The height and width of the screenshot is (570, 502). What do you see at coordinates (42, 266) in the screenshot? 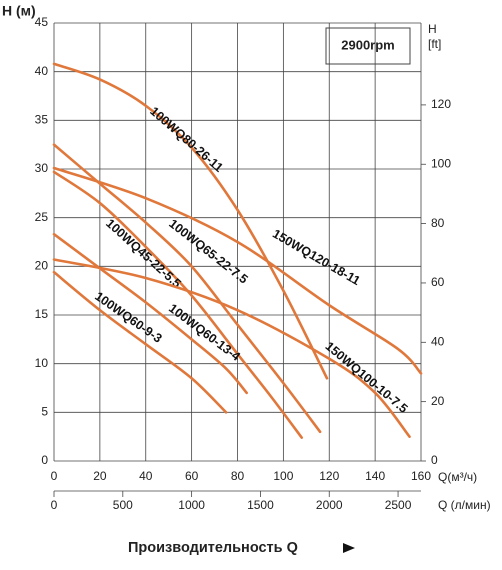
I see `y-tick-label: 20` at bounding box center [42, 266].